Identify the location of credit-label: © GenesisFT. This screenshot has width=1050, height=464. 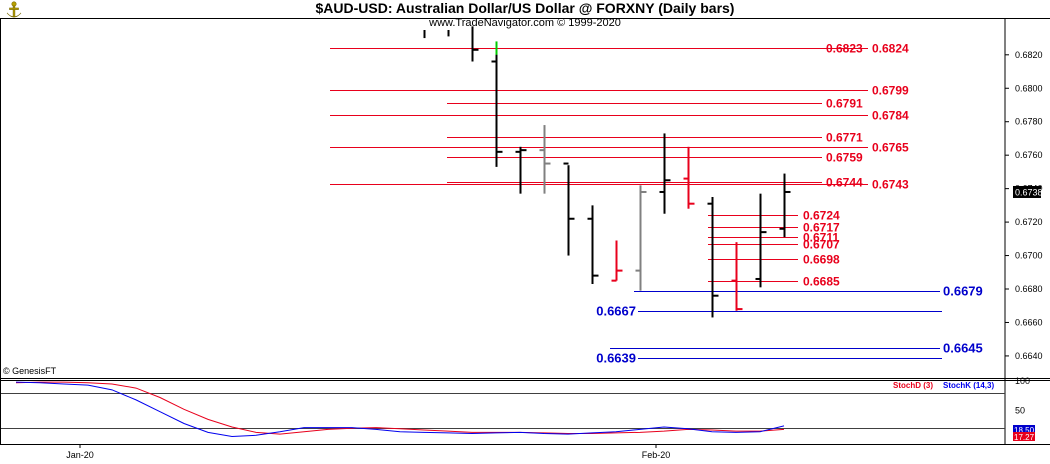
(30, 371).